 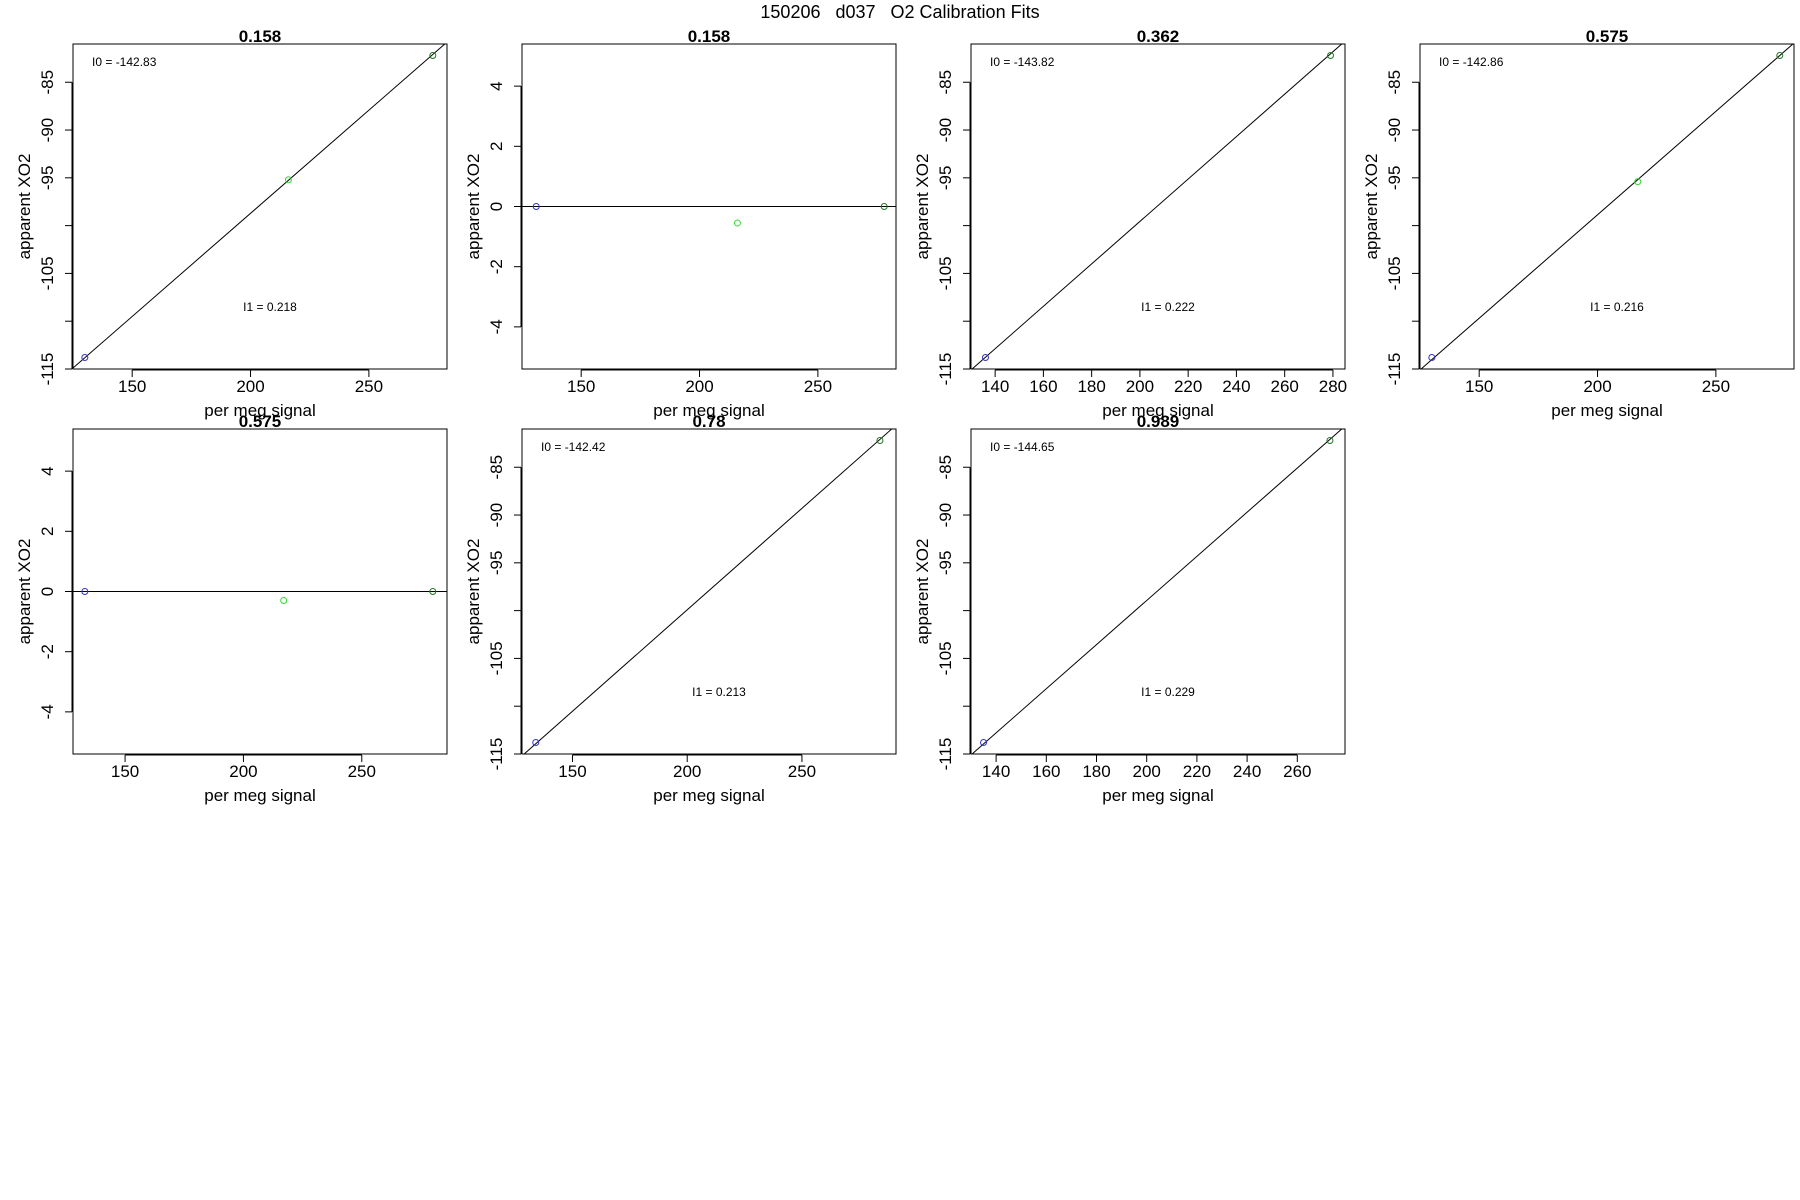 I want to click on fit-annotation: I1 = 0.213, so click(x=719, y=692).